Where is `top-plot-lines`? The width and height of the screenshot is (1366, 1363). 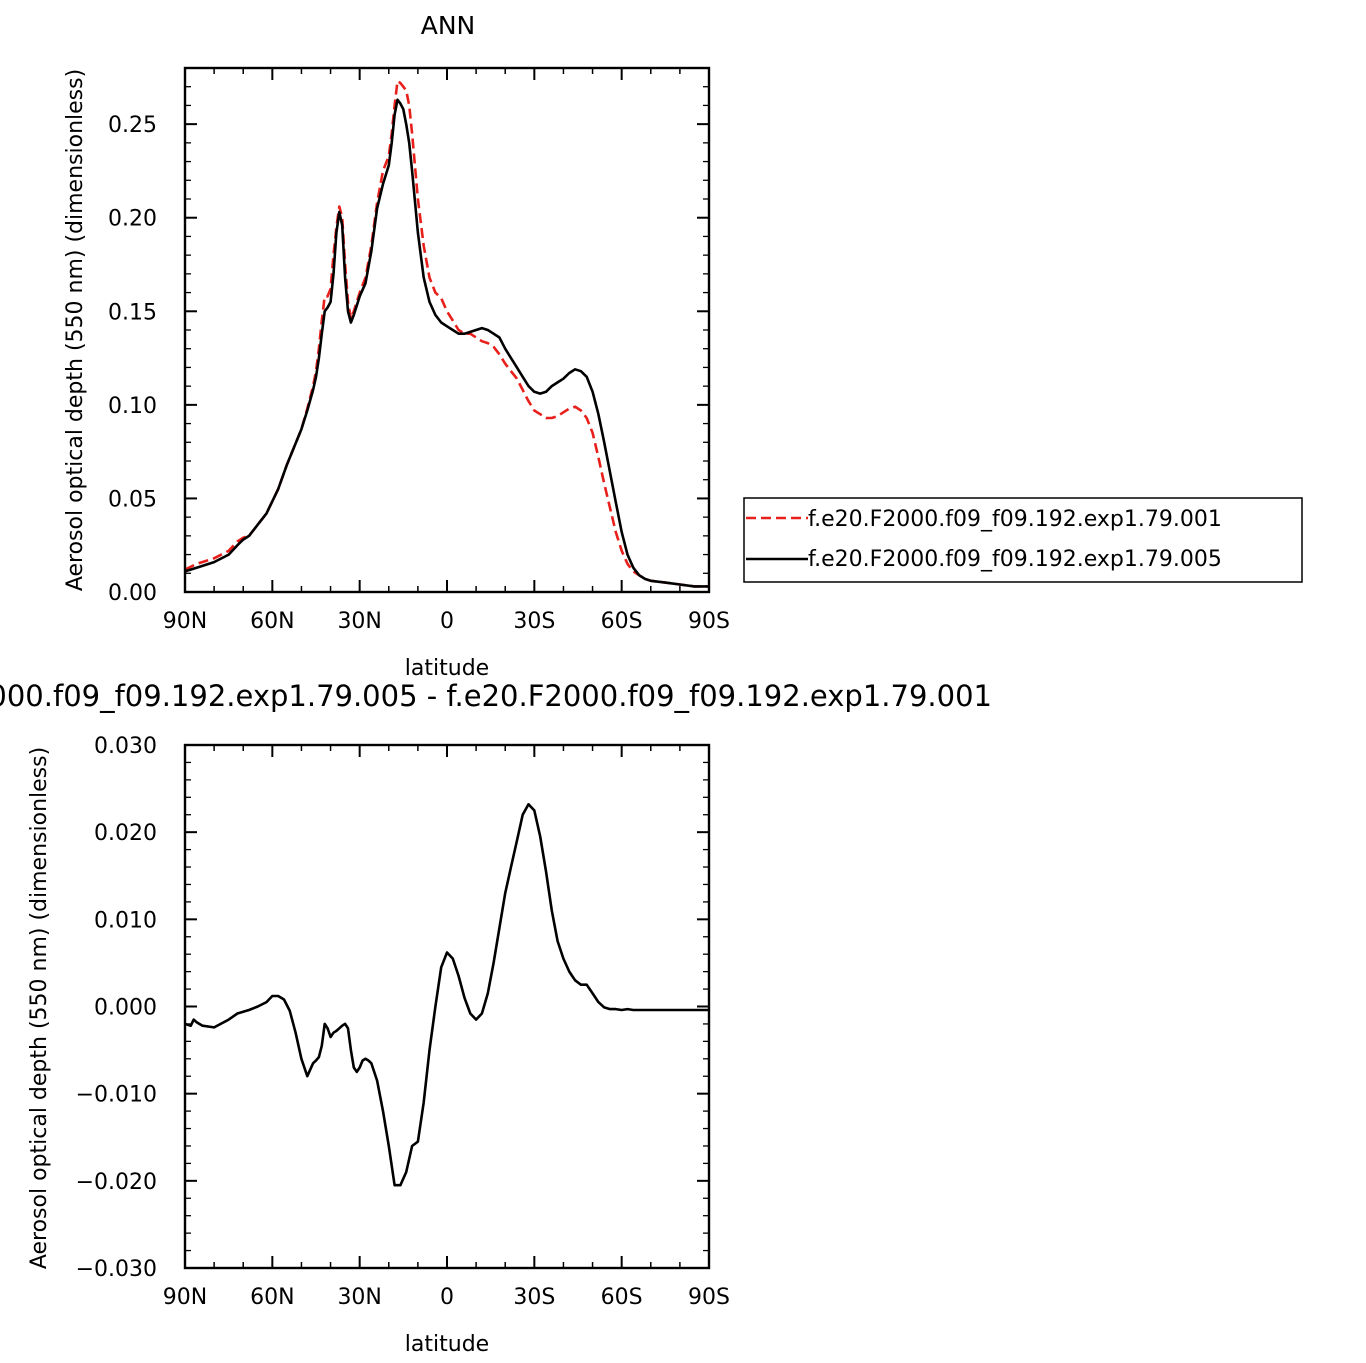
top-plot-lines is located at coordinates (446, 333).